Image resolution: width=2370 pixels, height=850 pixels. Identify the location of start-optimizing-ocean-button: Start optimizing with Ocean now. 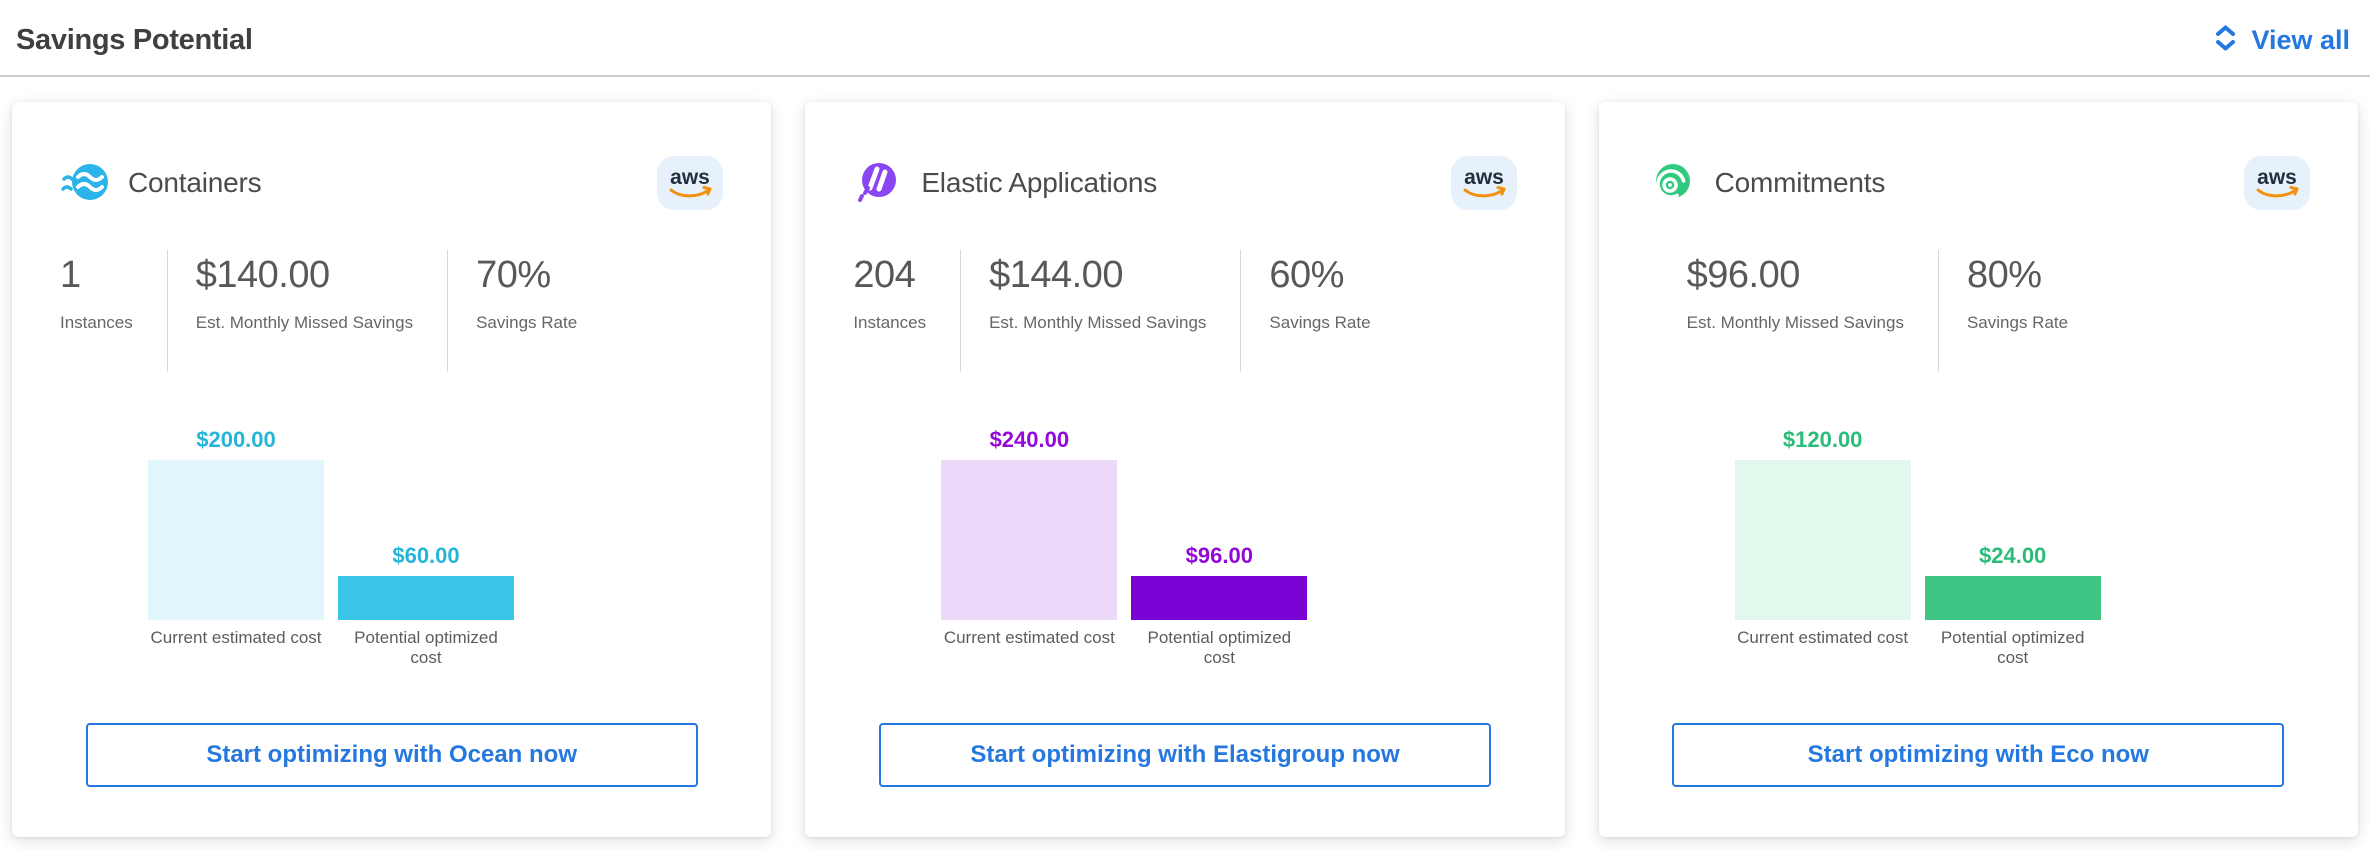
(391, 755).